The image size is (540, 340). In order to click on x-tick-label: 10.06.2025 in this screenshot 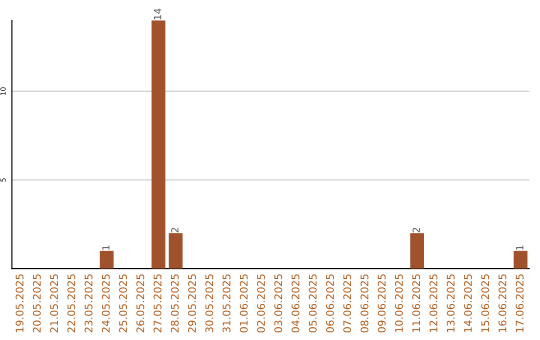, I will do `click(399, 303)`.